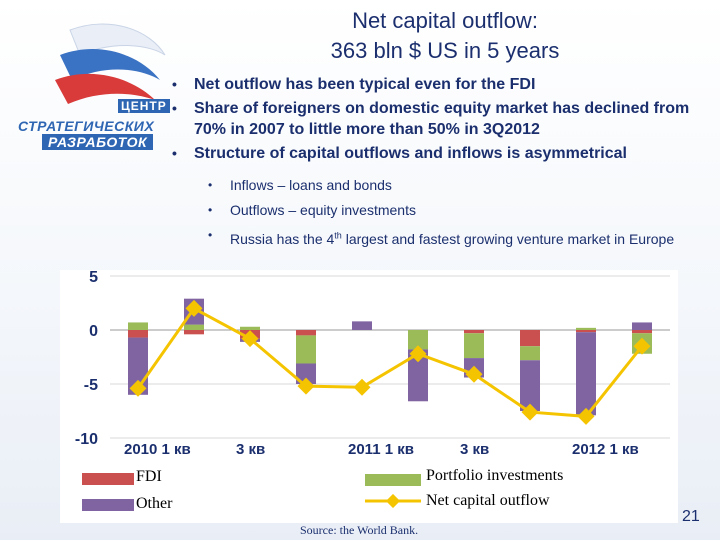 This screenshot has height=540, width=720. What do you see at coordinates (93, 278) in the screenshot?
I see `y-tick-label: 5` at bounding box center [93, 278].